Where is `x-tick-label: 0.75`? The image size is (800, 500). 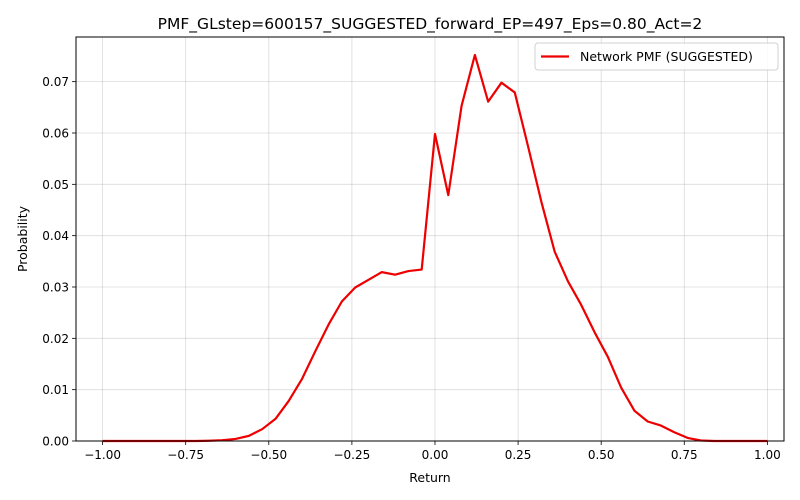
x-tick-label: 0.75 is located at coordinates (684, 455).